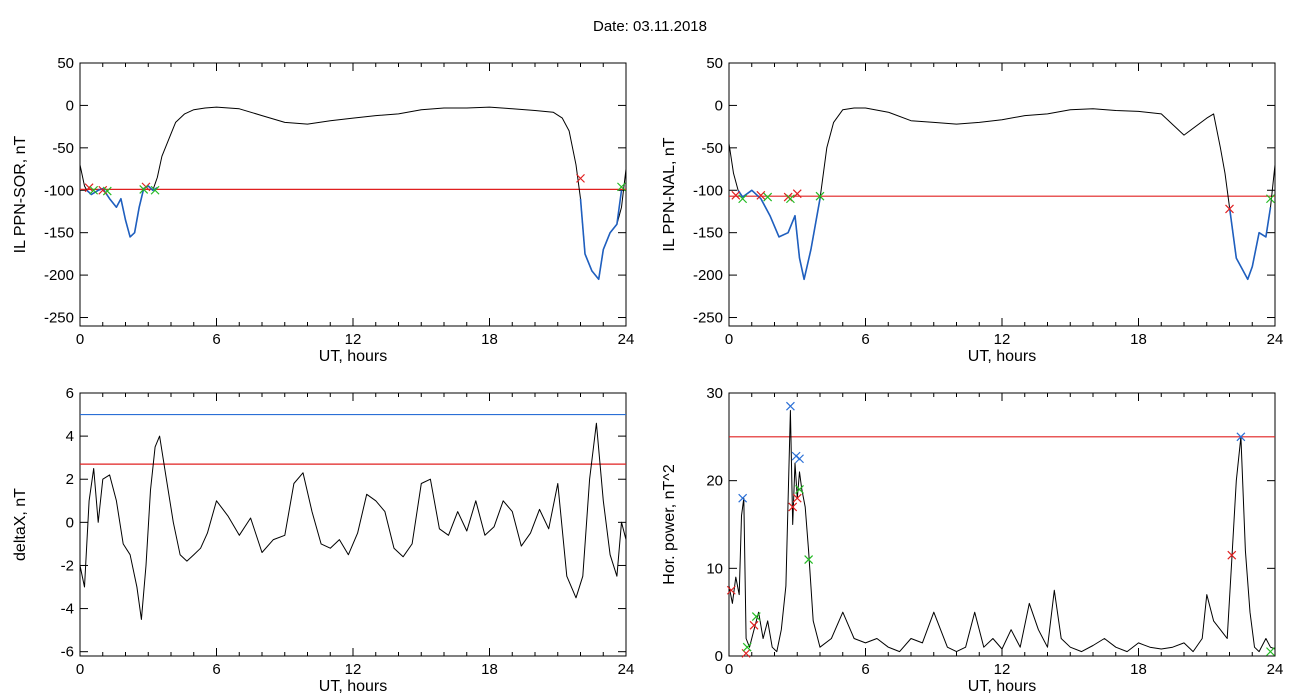 This screenshot has width=1300, height=700. Describe the element at coordinates (714, 393) in the screenshot. I see `power-y-tick-label: 30` at that location.